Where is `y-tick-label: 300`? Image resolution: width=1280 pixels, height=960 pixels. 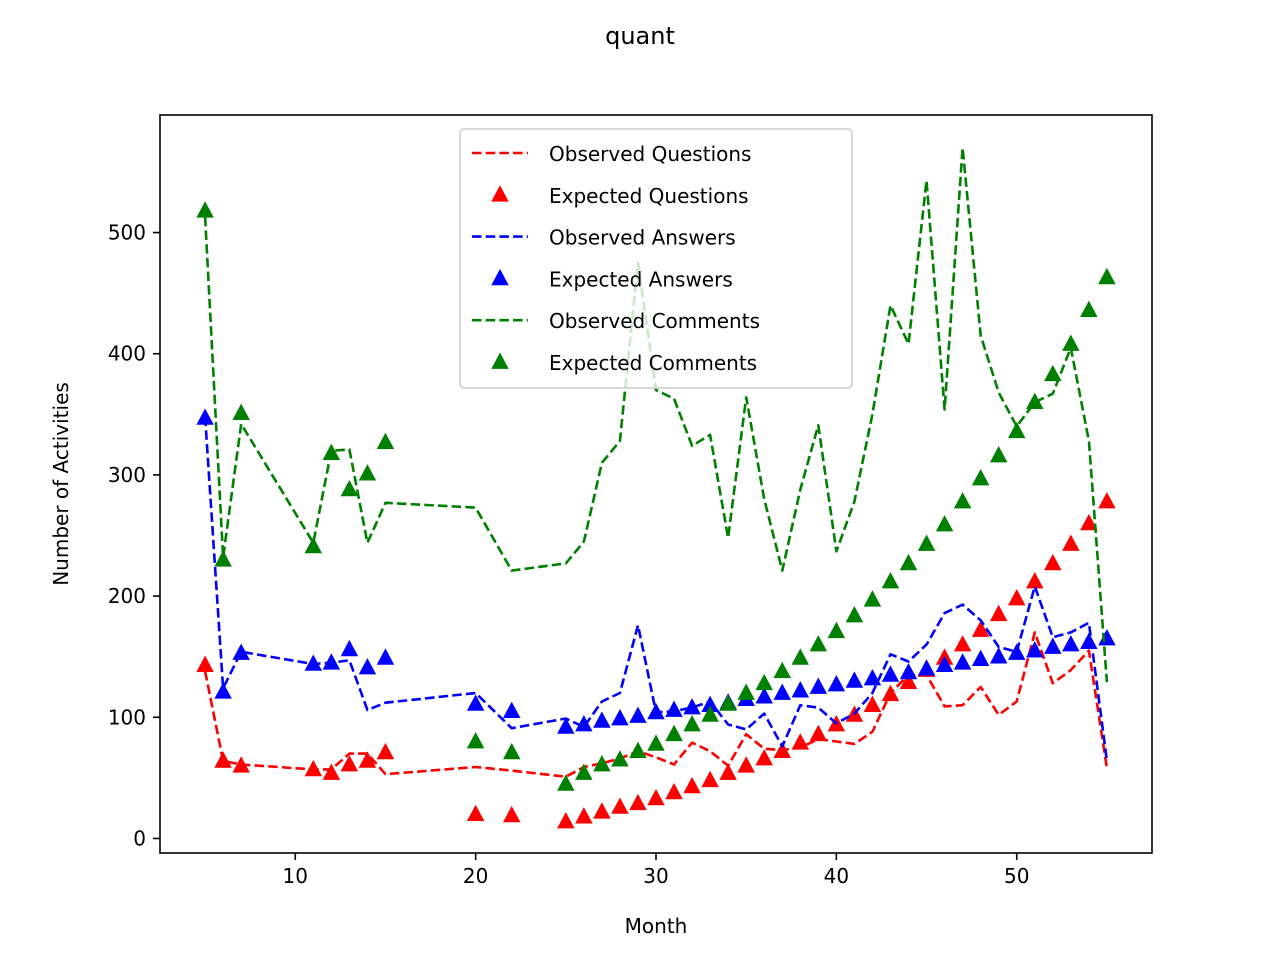 y-tick-label: 300 is located at coordinates (127, 475).